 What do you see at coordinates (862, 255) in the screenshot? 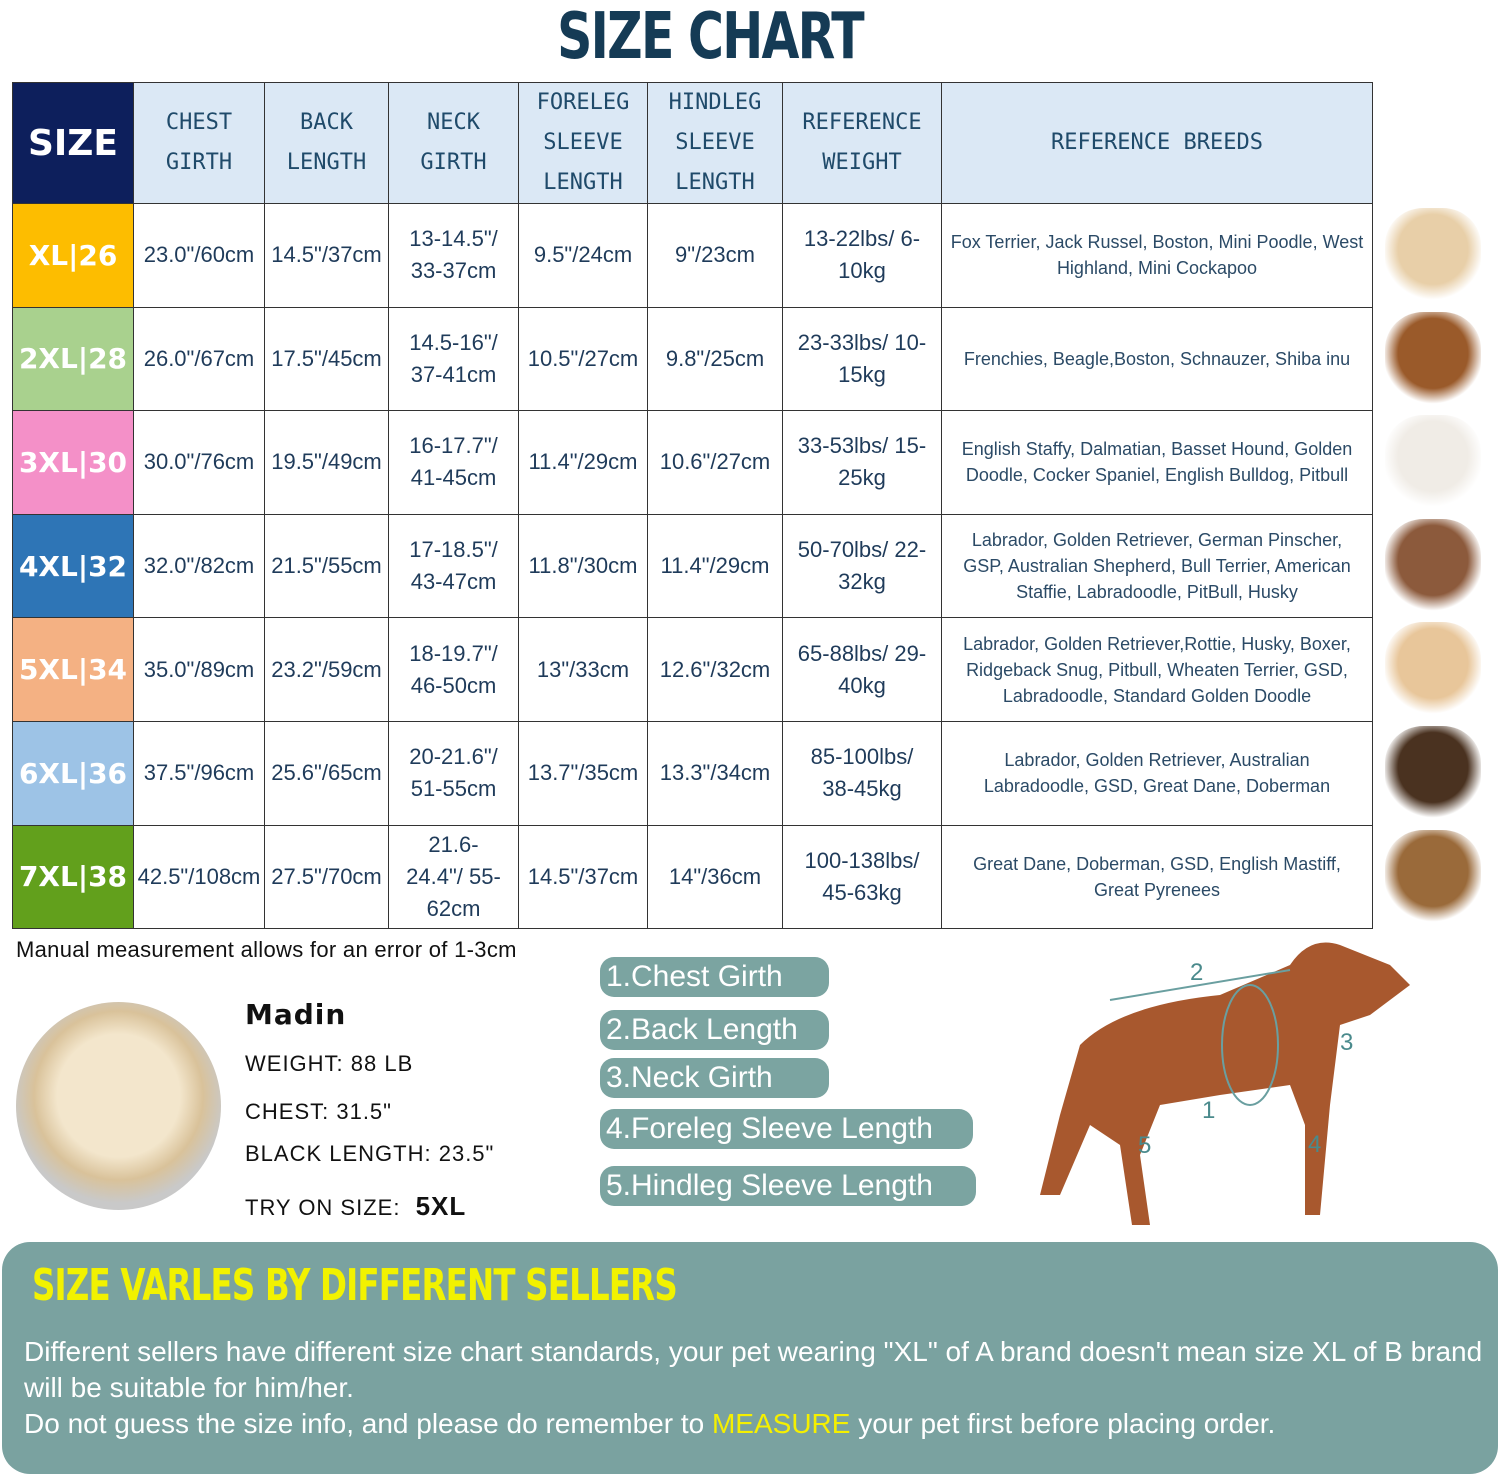
I see `cell-weight: 13-22lbs/ 6-10kg` at bounding box center [862, 255].